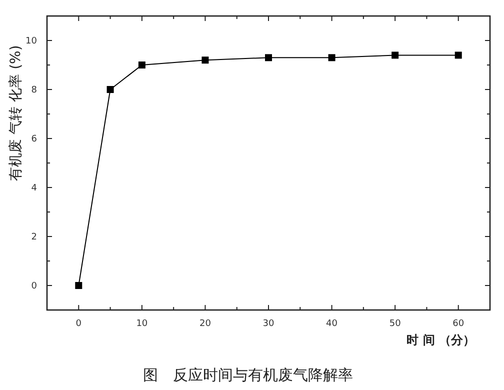  Describe the element at coordinates (79, 324) in the screenshot. I see `x-tick-label: 0` at that location.